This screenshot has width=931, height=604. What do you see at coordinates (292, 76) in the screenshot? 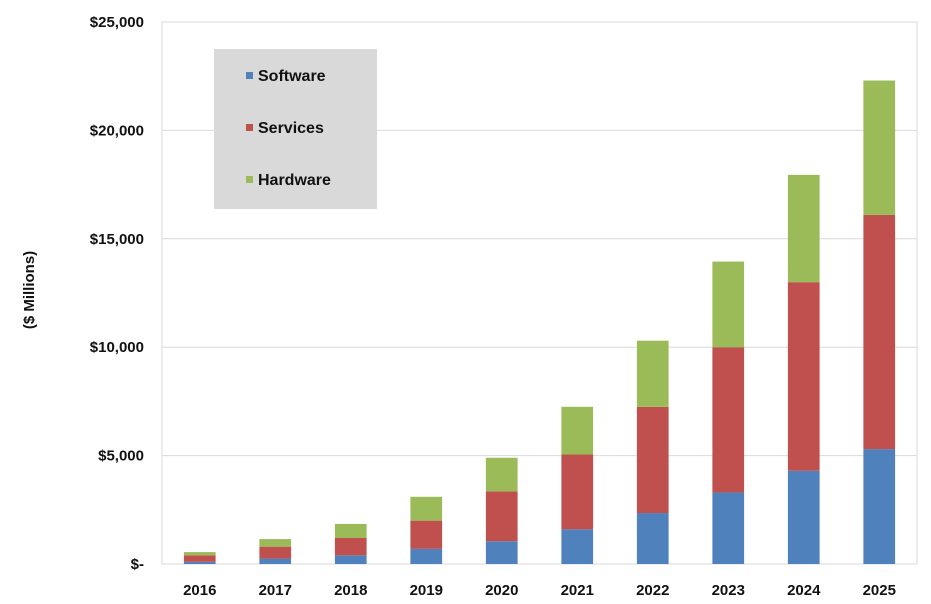
I see `legend-label-software: Software` at bounding box center [292, 76].